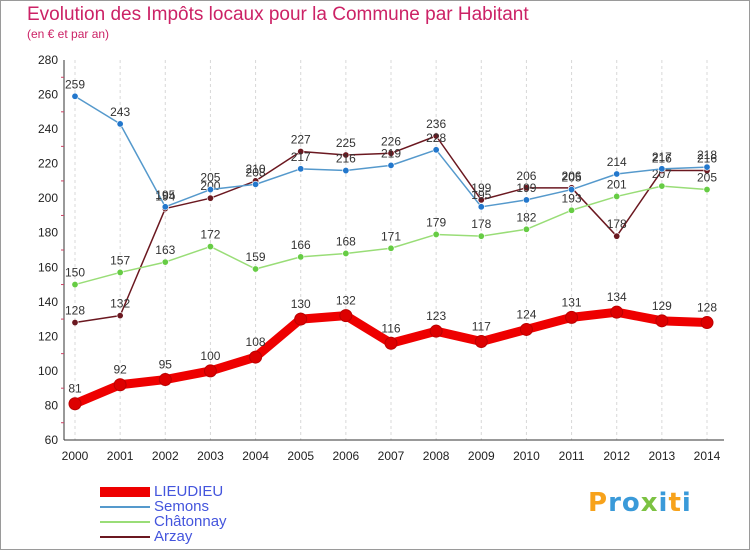 The width and height of the screenshot is (750, 550). I want to click on data-label-semons: 205, so click(572, 178).